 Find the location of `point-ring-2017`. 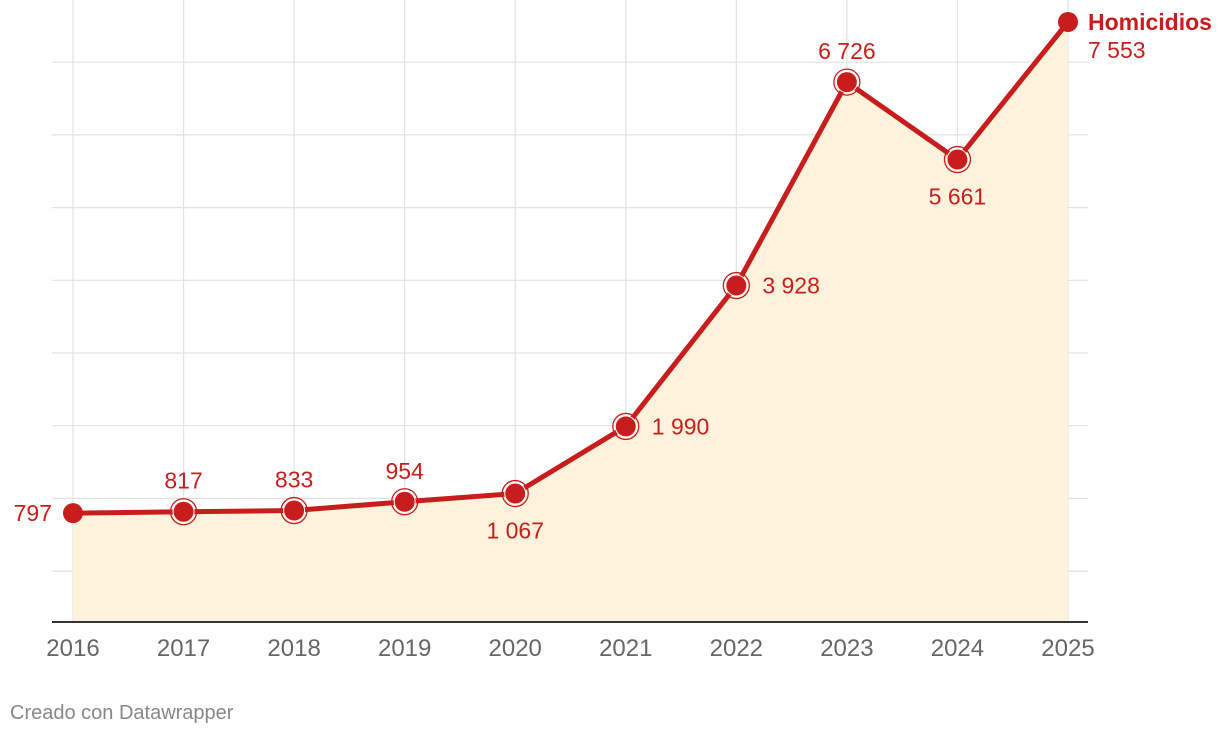

point-ring-2017 is located at coordinates (183, 512).